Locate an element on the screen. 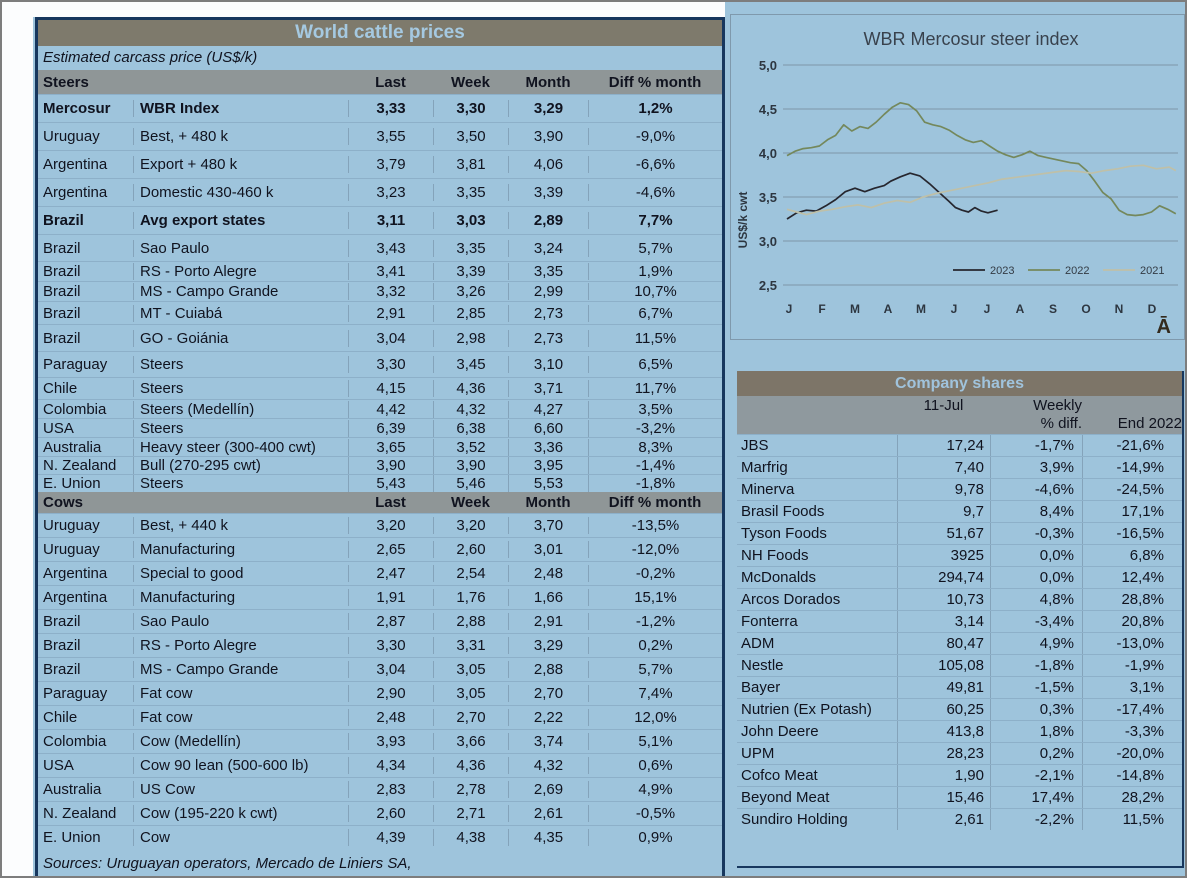  cell-price: 80,47 is located at coordinates (943, 643).